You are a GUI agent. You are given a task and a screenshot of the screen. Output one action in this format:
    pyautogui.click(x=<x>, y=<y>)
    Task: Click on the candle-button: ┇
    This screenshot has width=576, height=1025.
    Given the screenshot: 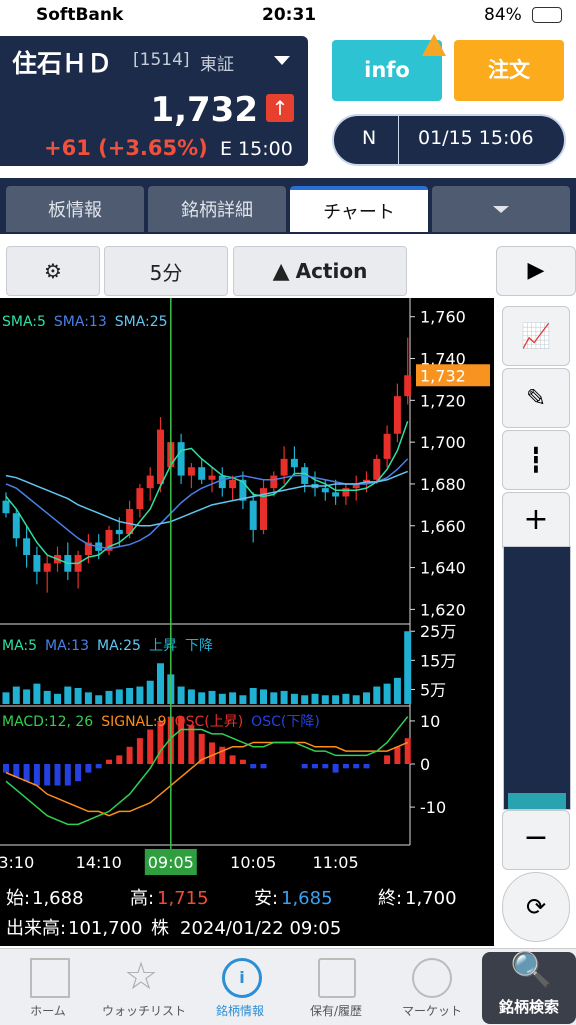 What is the action you would take?
    pyautogui.click(x=536, y=460)
    